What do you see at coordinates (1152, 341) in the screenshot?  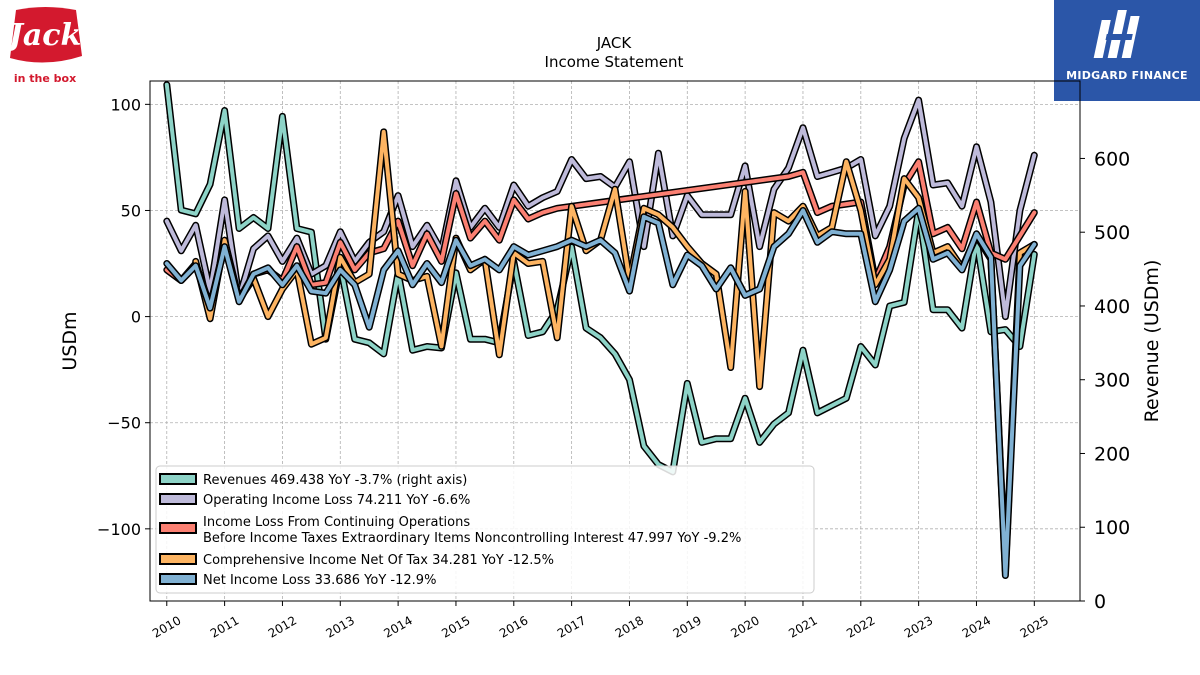 I see `y2-axis-label: Revenue (USDm)` at bounding box center [1152, 341].